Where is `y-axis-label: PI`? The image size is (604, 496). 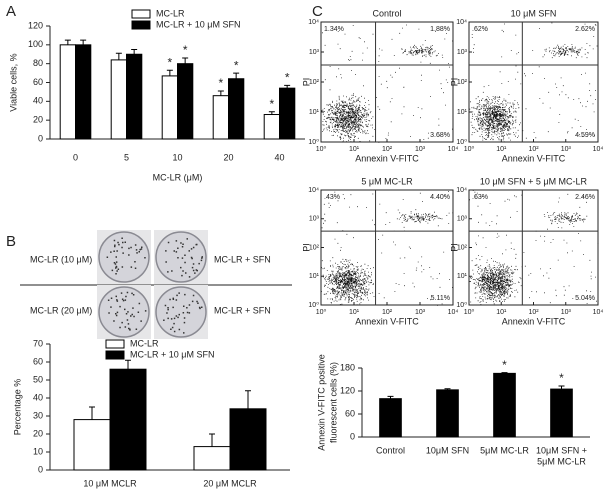
y-axis-label: PI is located at coordinates (306, 82).